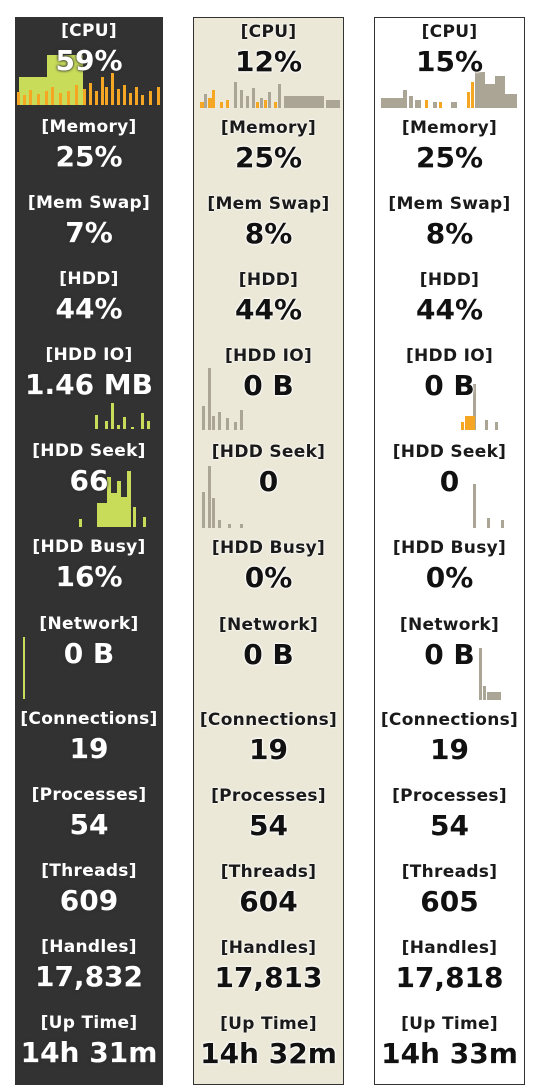  What do you see at coordinates (89, 1052) in the screenshot?
I see `up-time-value: 14h 31m` at bounding box center [89, 1052].